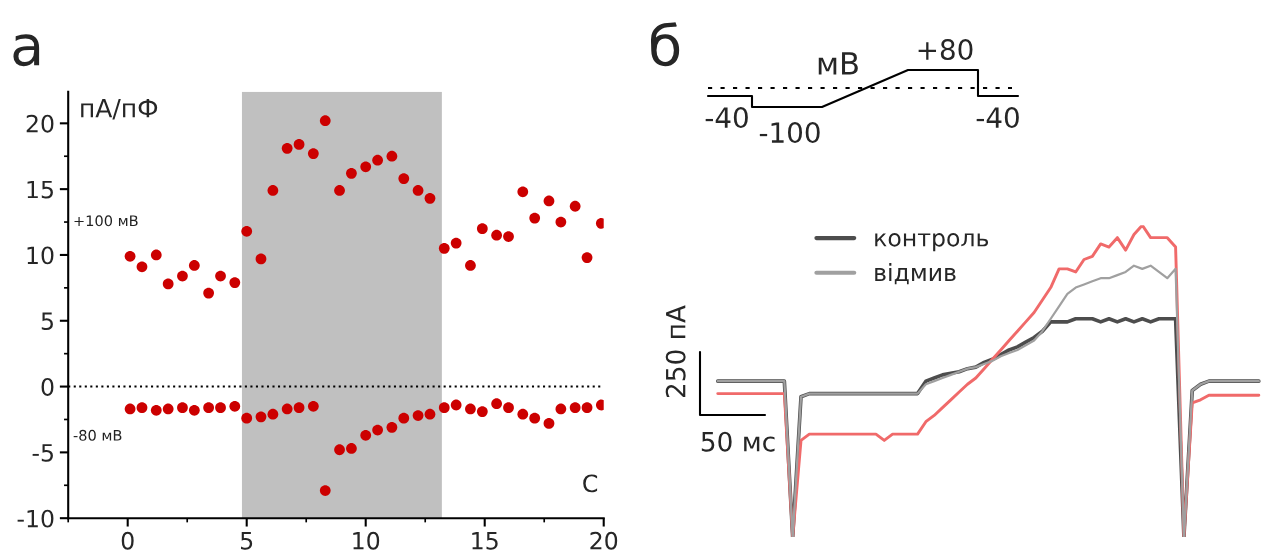 This screenshot has width=1263, height=556. I want to click on legend-label: відмив, so click(915, 274).